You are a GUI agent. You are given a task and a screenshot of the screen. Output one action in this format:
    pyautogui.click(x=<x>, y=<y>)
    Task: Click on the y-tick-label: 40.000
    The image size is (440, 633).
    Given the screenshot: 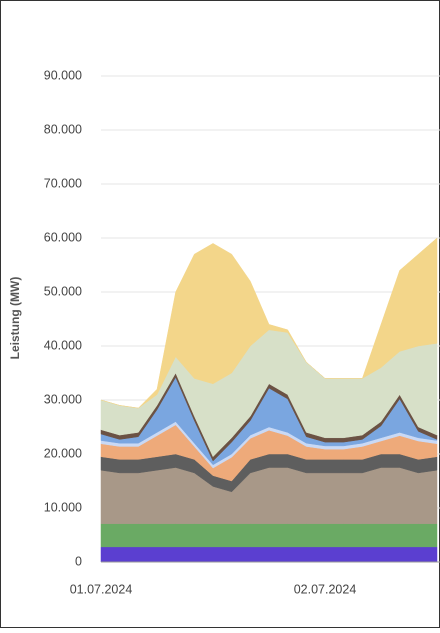 What is the action you would take?
    pyautogui.click(x=63, y=345)
    